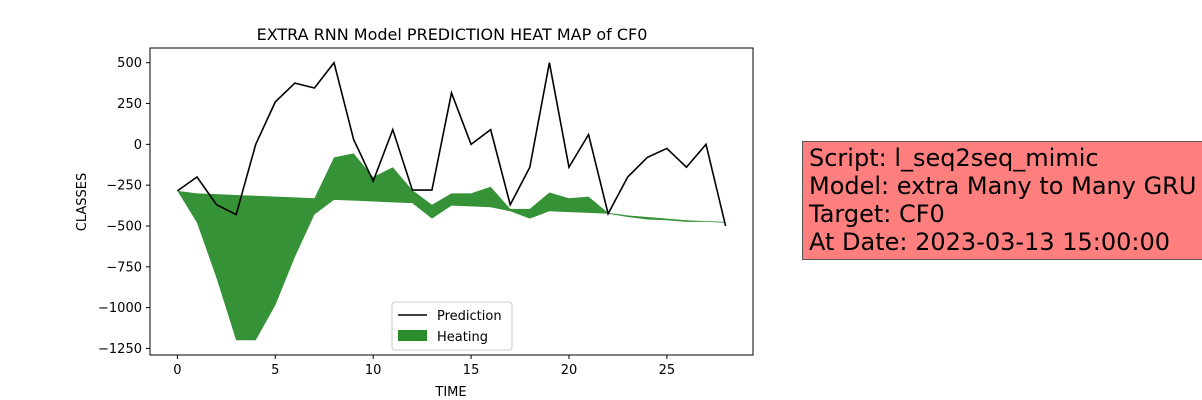 The height and width of the screenshot is (400, 1202). I want to click on y-tick-label: 500, so click(129, 63).